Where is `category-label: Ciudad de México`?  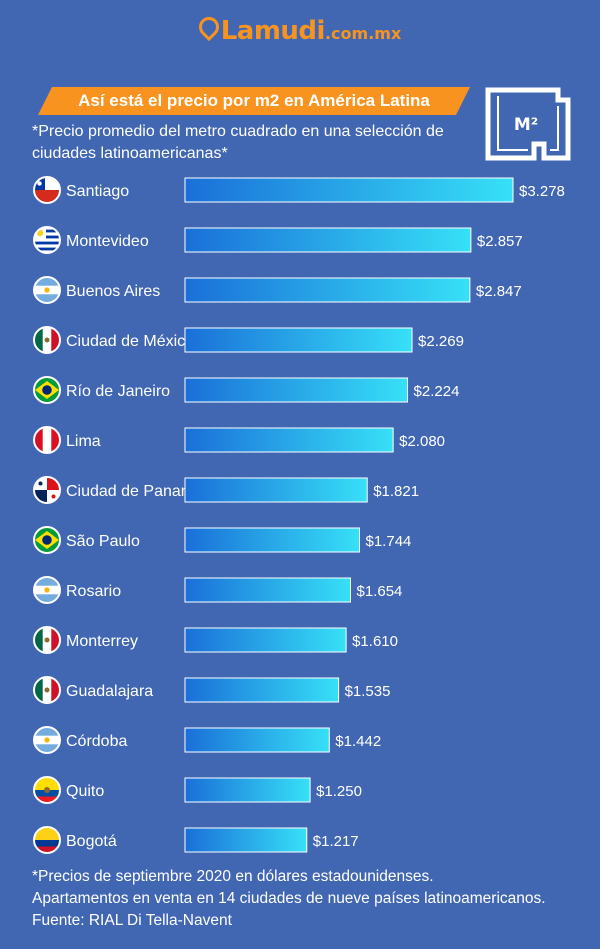 category-label: Ciudad de México is located at coordinates (130, 341).